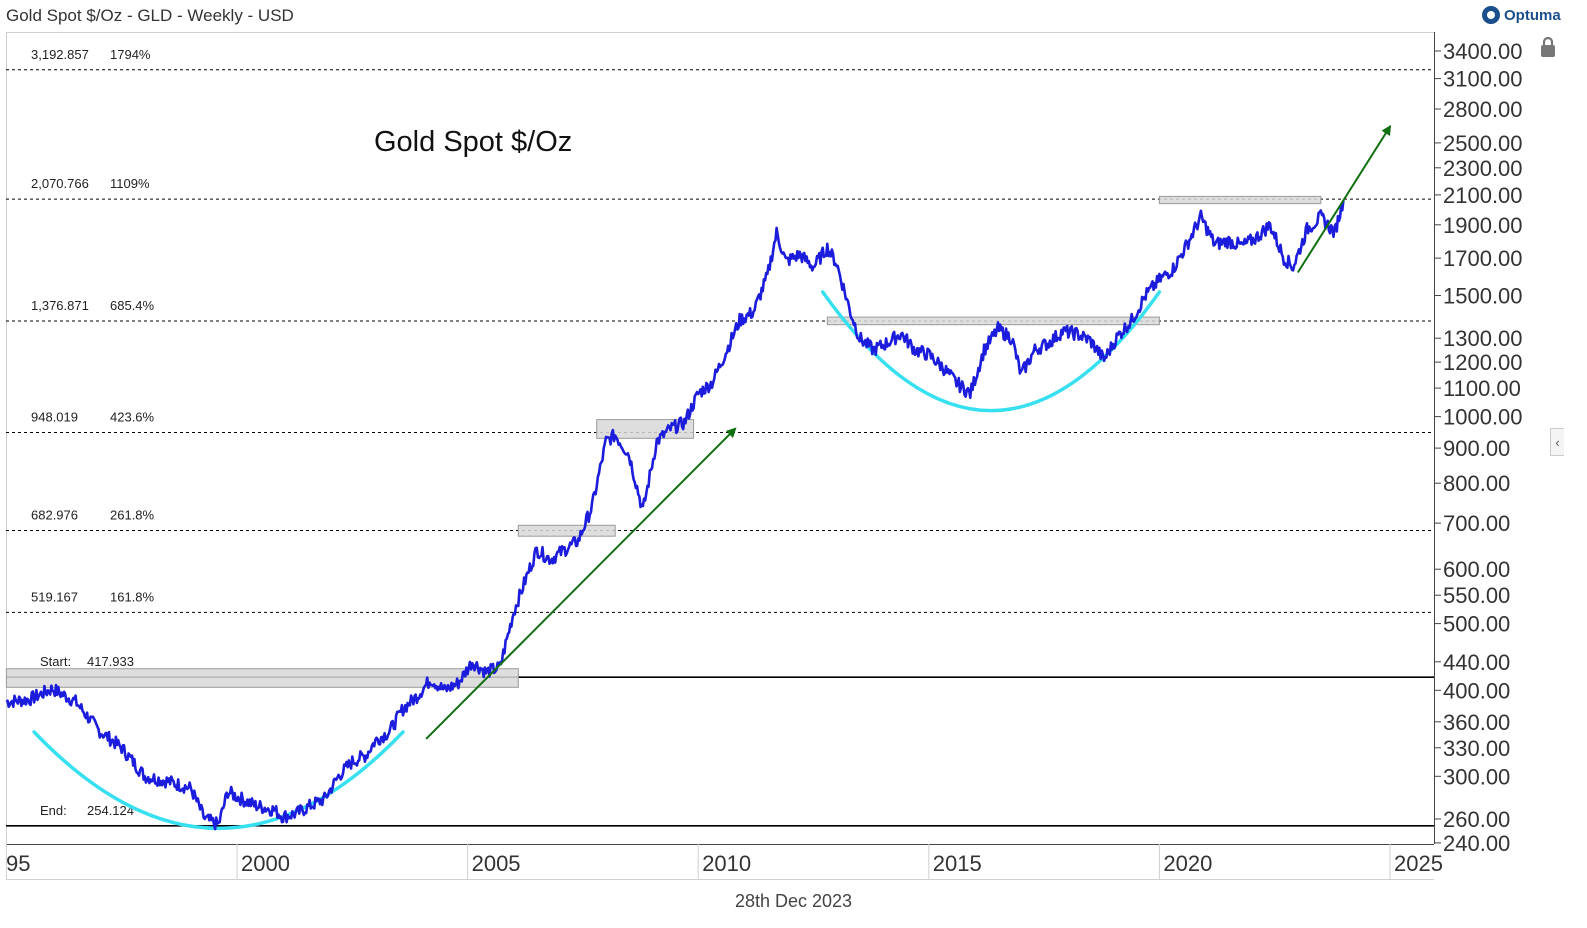  Describe the element at coordinates (1548, 47) in the screenshot. I see `lock-icon` at that location.